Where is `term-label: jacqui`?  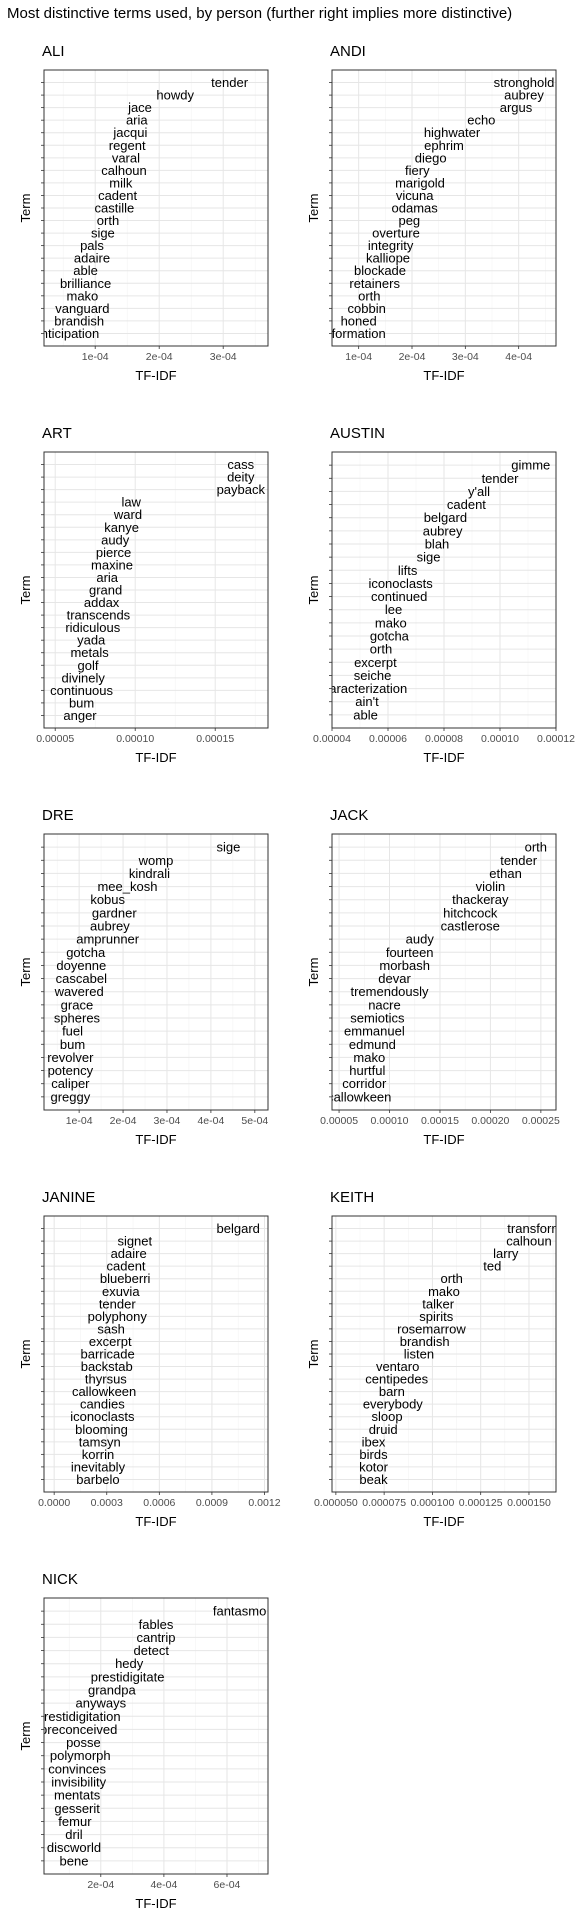
term-label: jacqui is located at coordinates (129, 132).